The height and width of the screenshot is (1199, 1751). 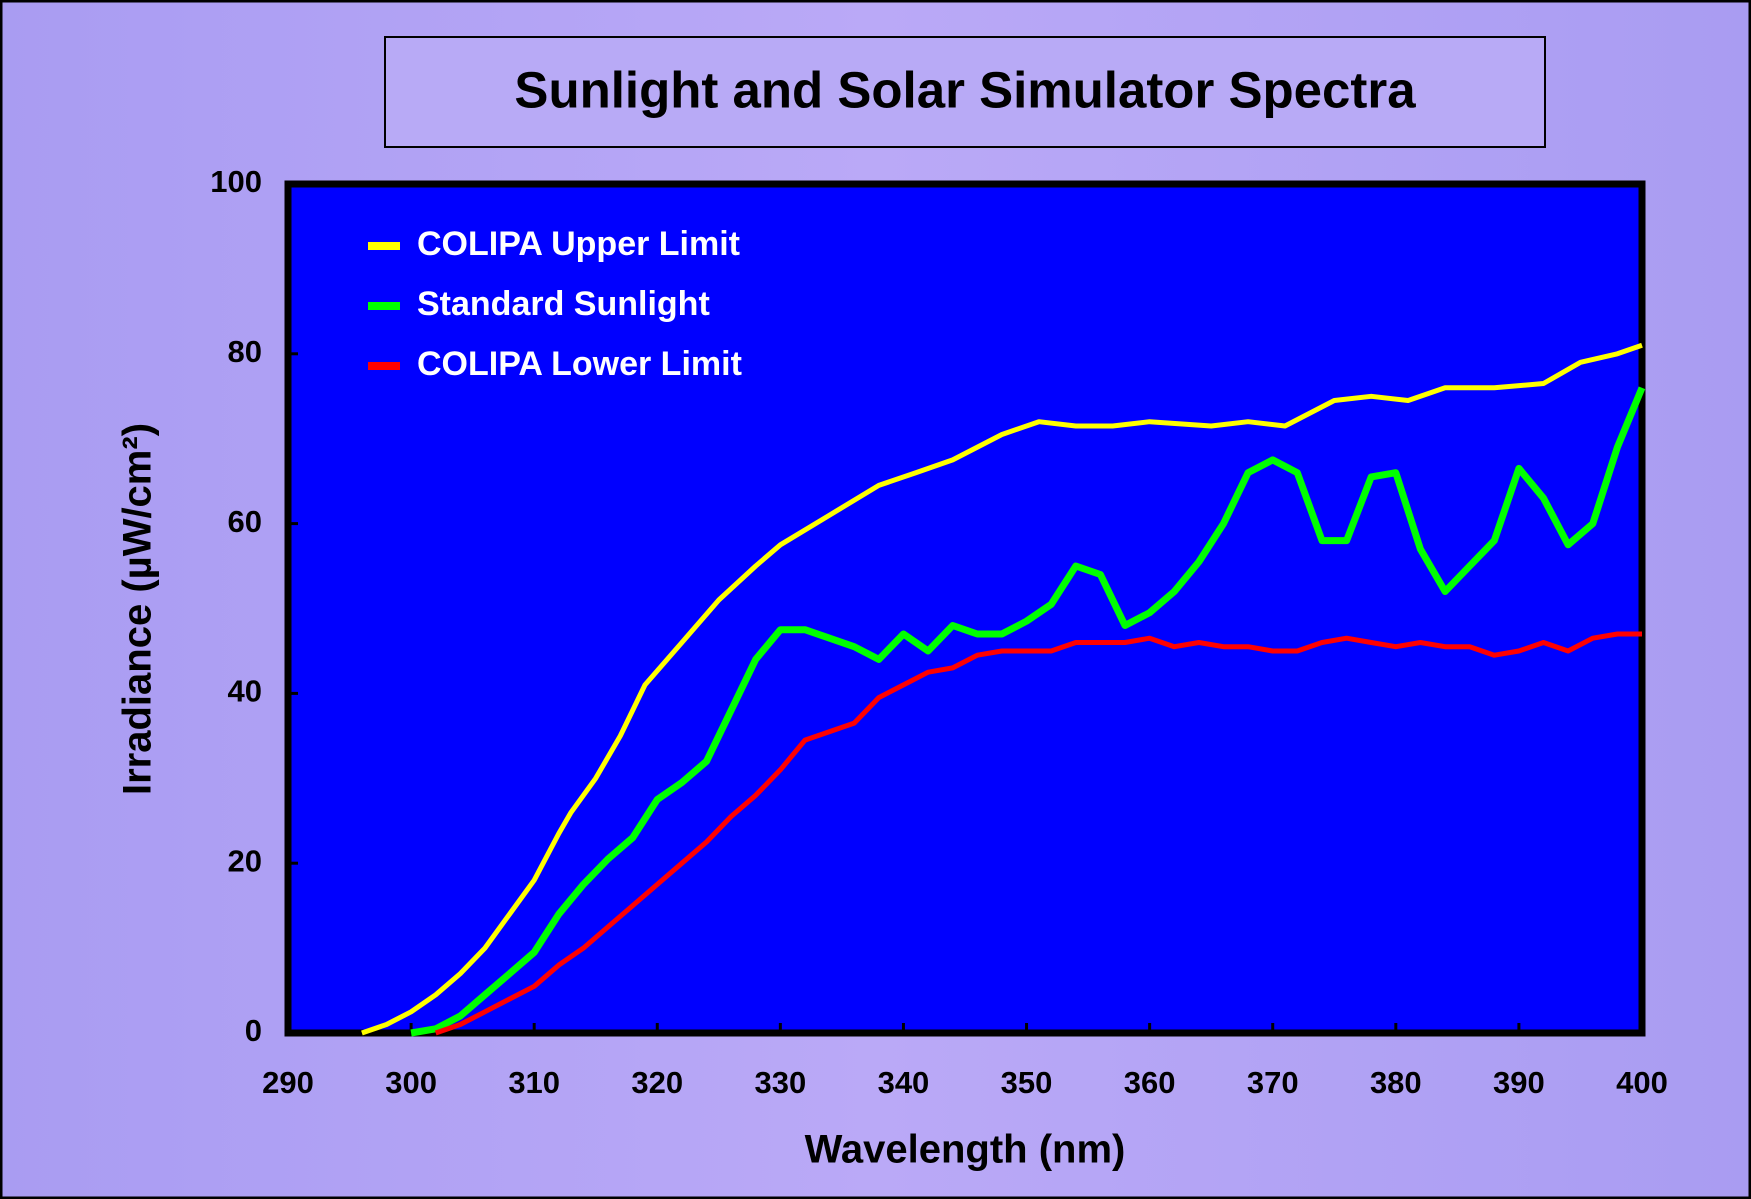 What do you see at coordinates (965, 1150) in the screenshot?
I see `x-axis-label: Wavelength (nm)` at bounding box center [965, 1150].